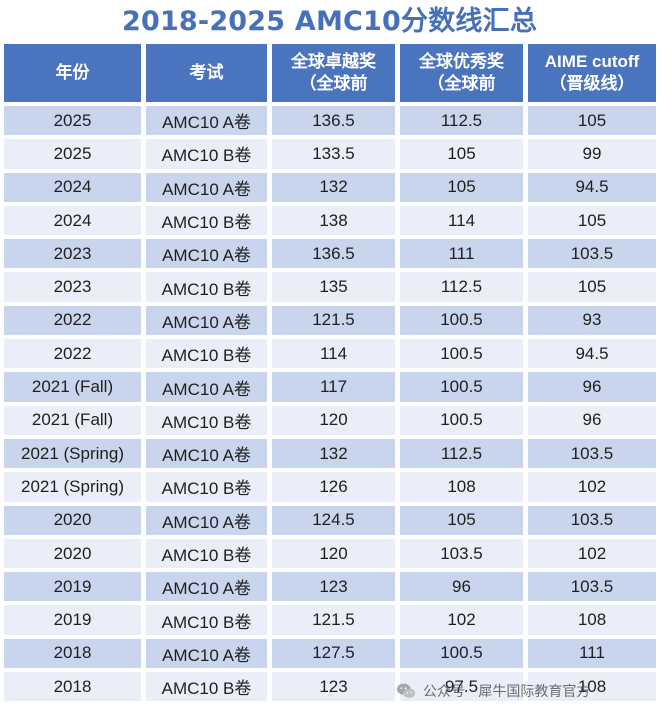 The height and width of the screenshot is (718, 659). Describe the element at coordinates (333, 73) in the screenshot. I see `header-distinction: 全球卓越奖 （全球前` at that location.